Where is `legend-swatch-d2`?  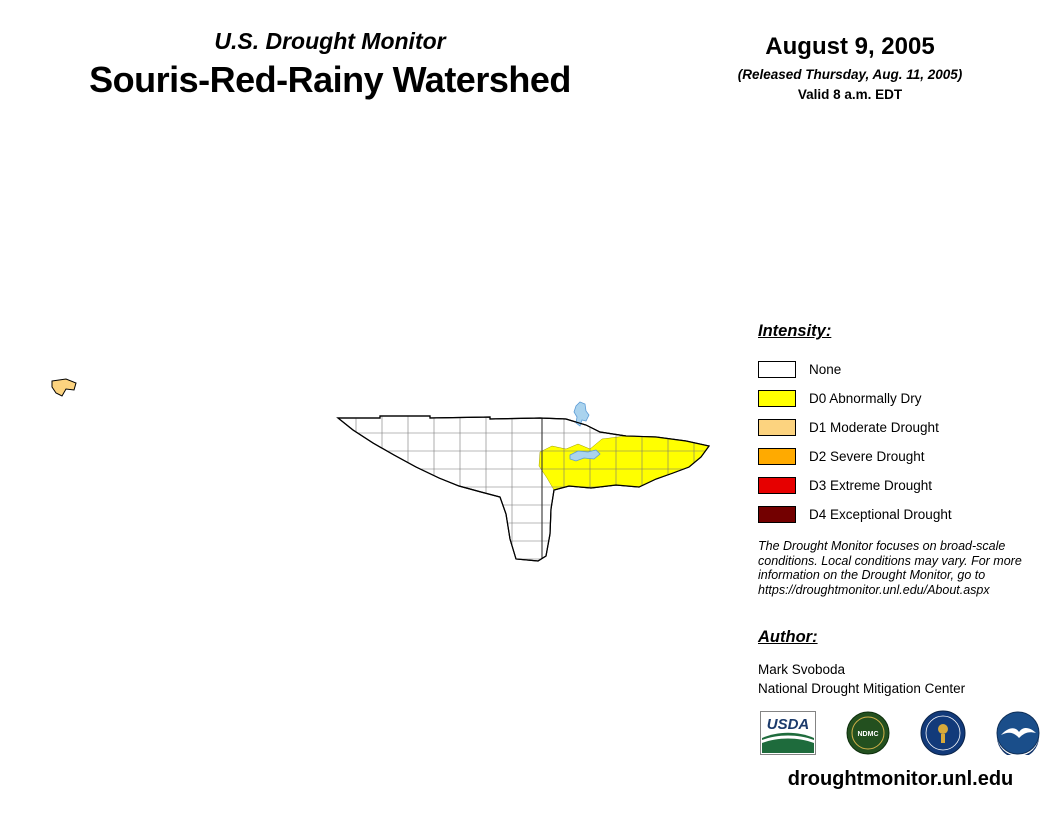 legend-swatch-d2 is located at coordinates (777, 456).